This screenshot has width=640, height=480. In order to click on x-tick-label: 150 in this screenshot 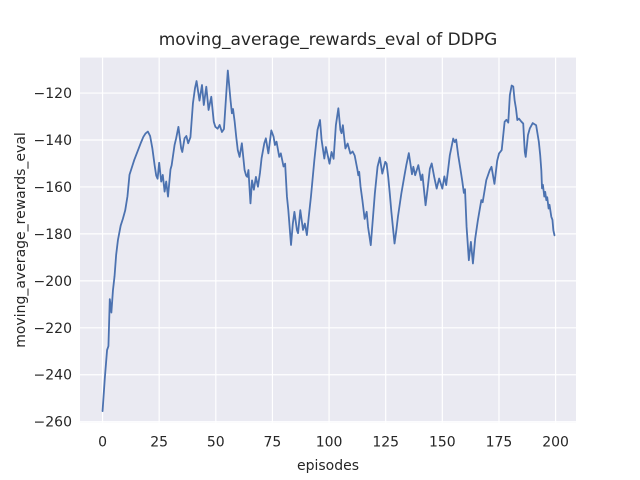, I will do `click(442, 442)`.